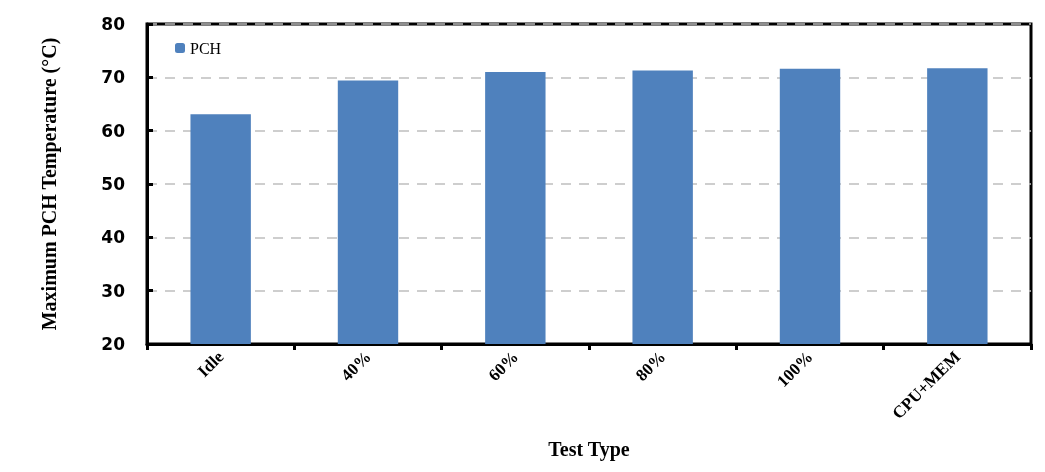  Describe the element at coordinates (113, 24) in the screenshot. I see `y-tick-label: 80` at that location.